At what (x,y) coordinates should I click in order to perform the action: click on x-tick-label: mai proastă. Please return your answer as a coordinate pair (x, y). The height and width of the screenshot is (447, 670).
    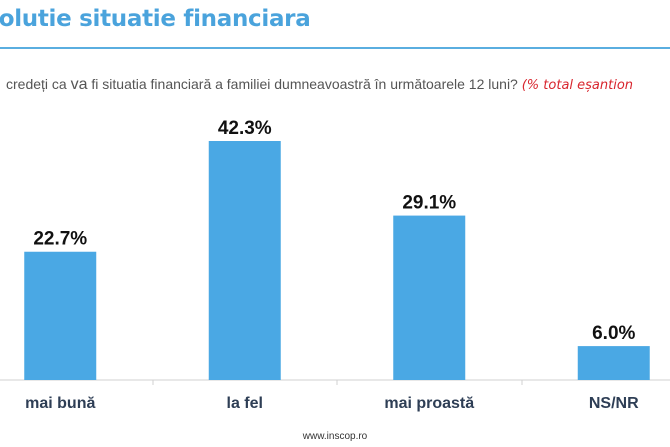
    Looking at the image, I should click on (429, 403).